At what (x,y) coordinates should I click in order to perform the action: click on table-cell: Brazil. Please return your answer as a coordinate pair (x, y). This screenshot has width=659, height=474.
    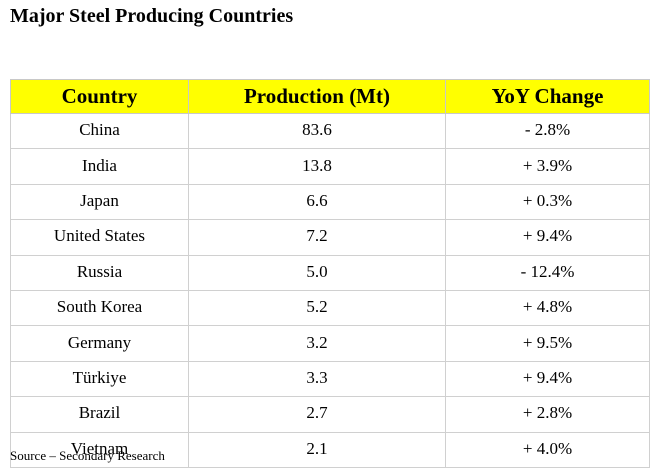
    Looking at the image, I should click on (99, 414).